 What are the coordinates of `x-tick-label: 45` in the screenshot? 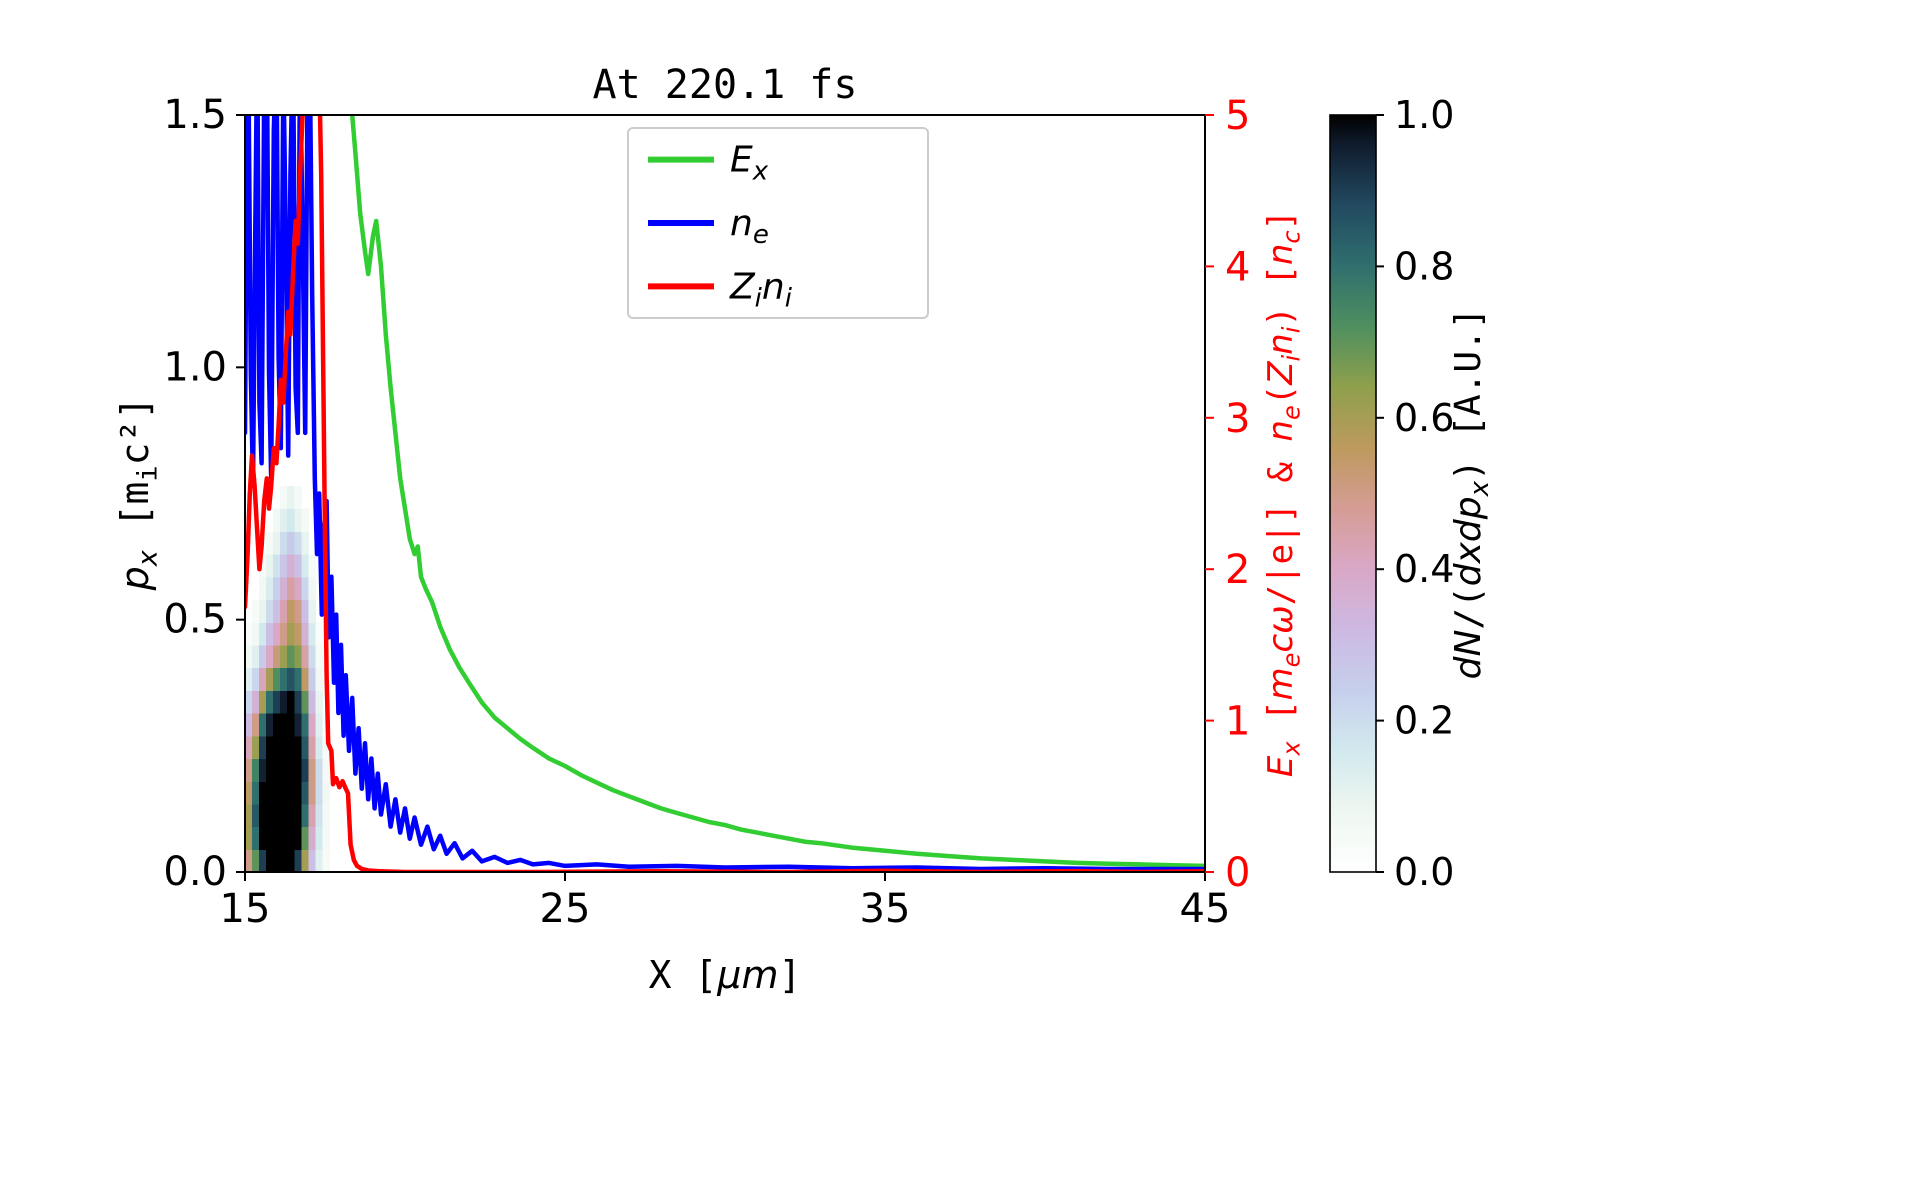 It's located at (1205, 909).